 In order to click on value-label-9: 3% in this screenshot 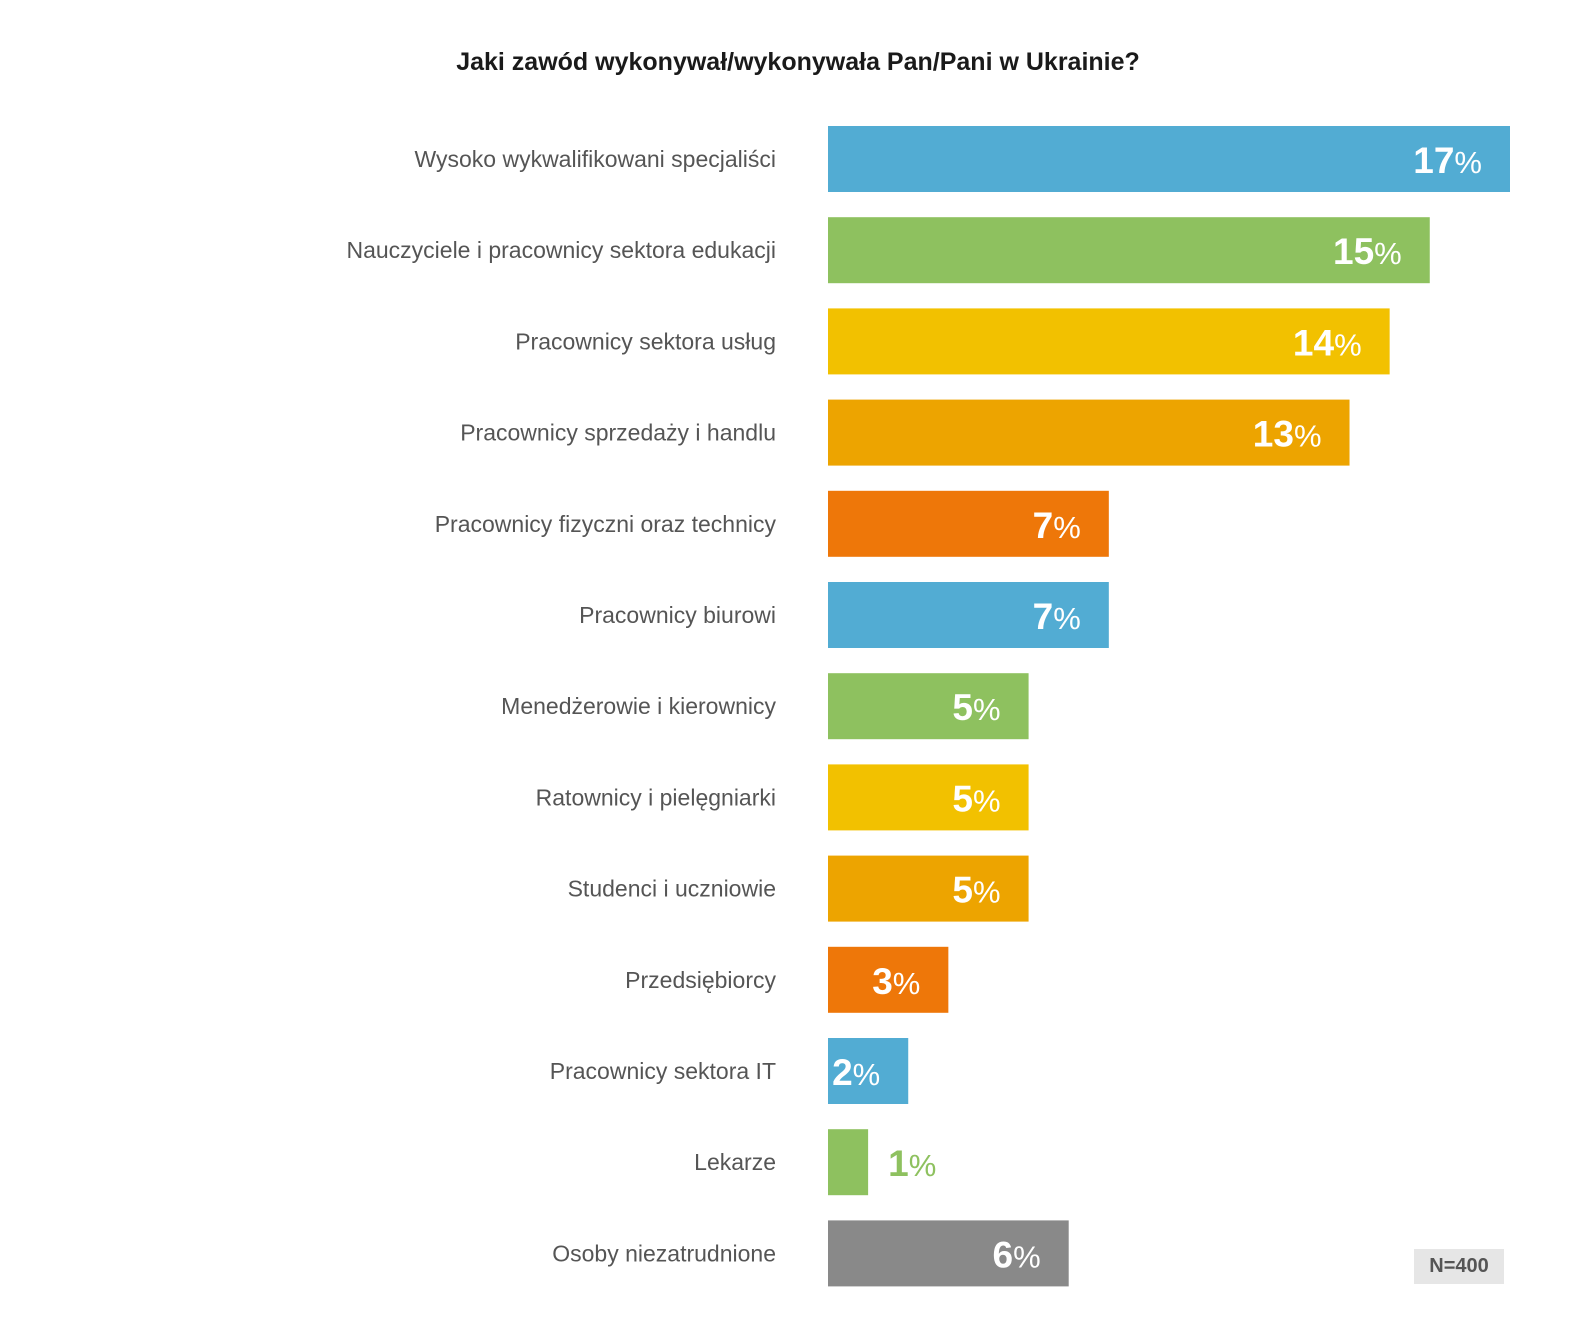, I will do `click(896, 981)`.